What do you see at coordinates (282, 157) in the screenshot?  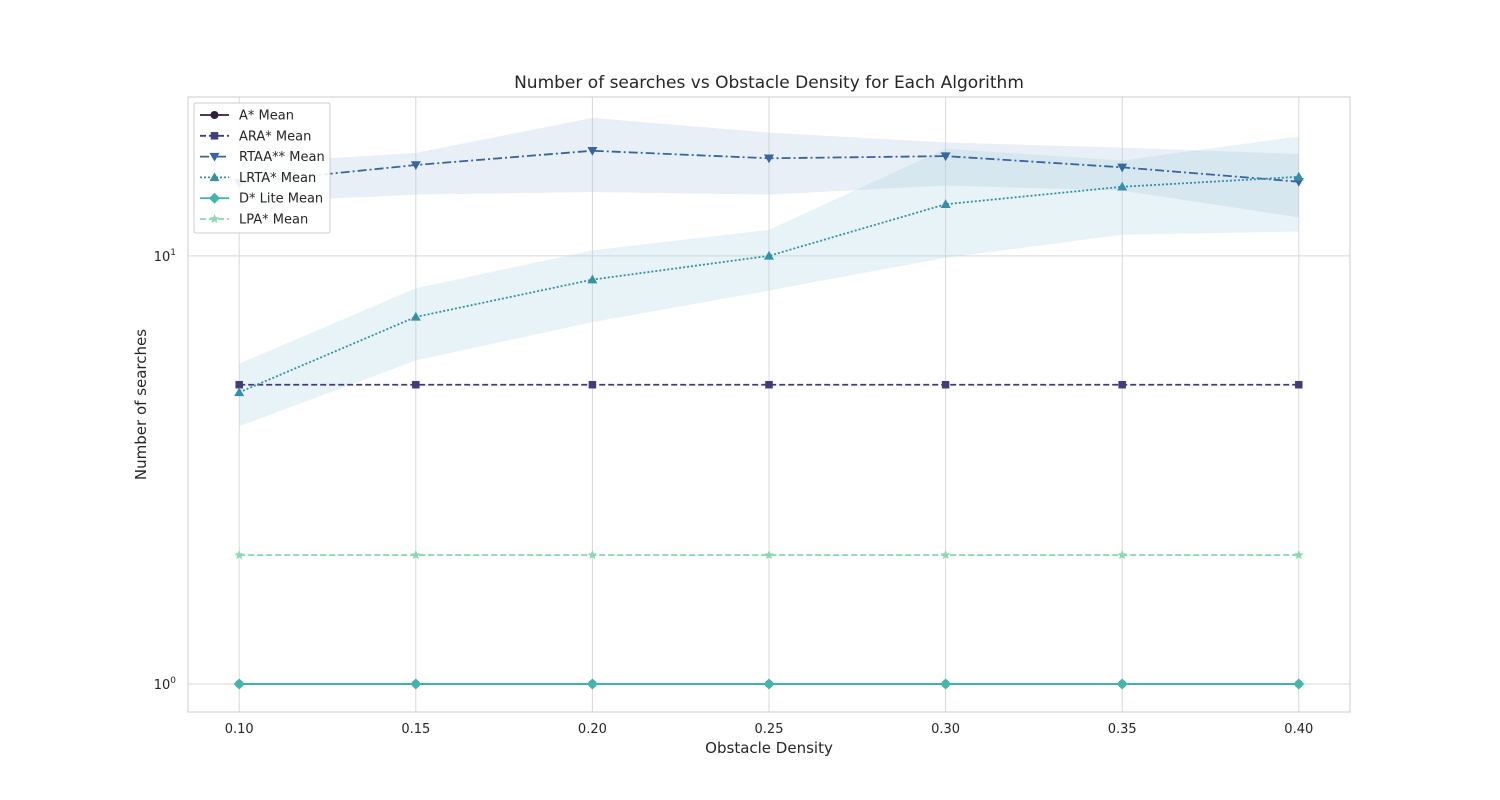 I see `legend-label: RTAA** Mean` at bounding box center [282, 157].